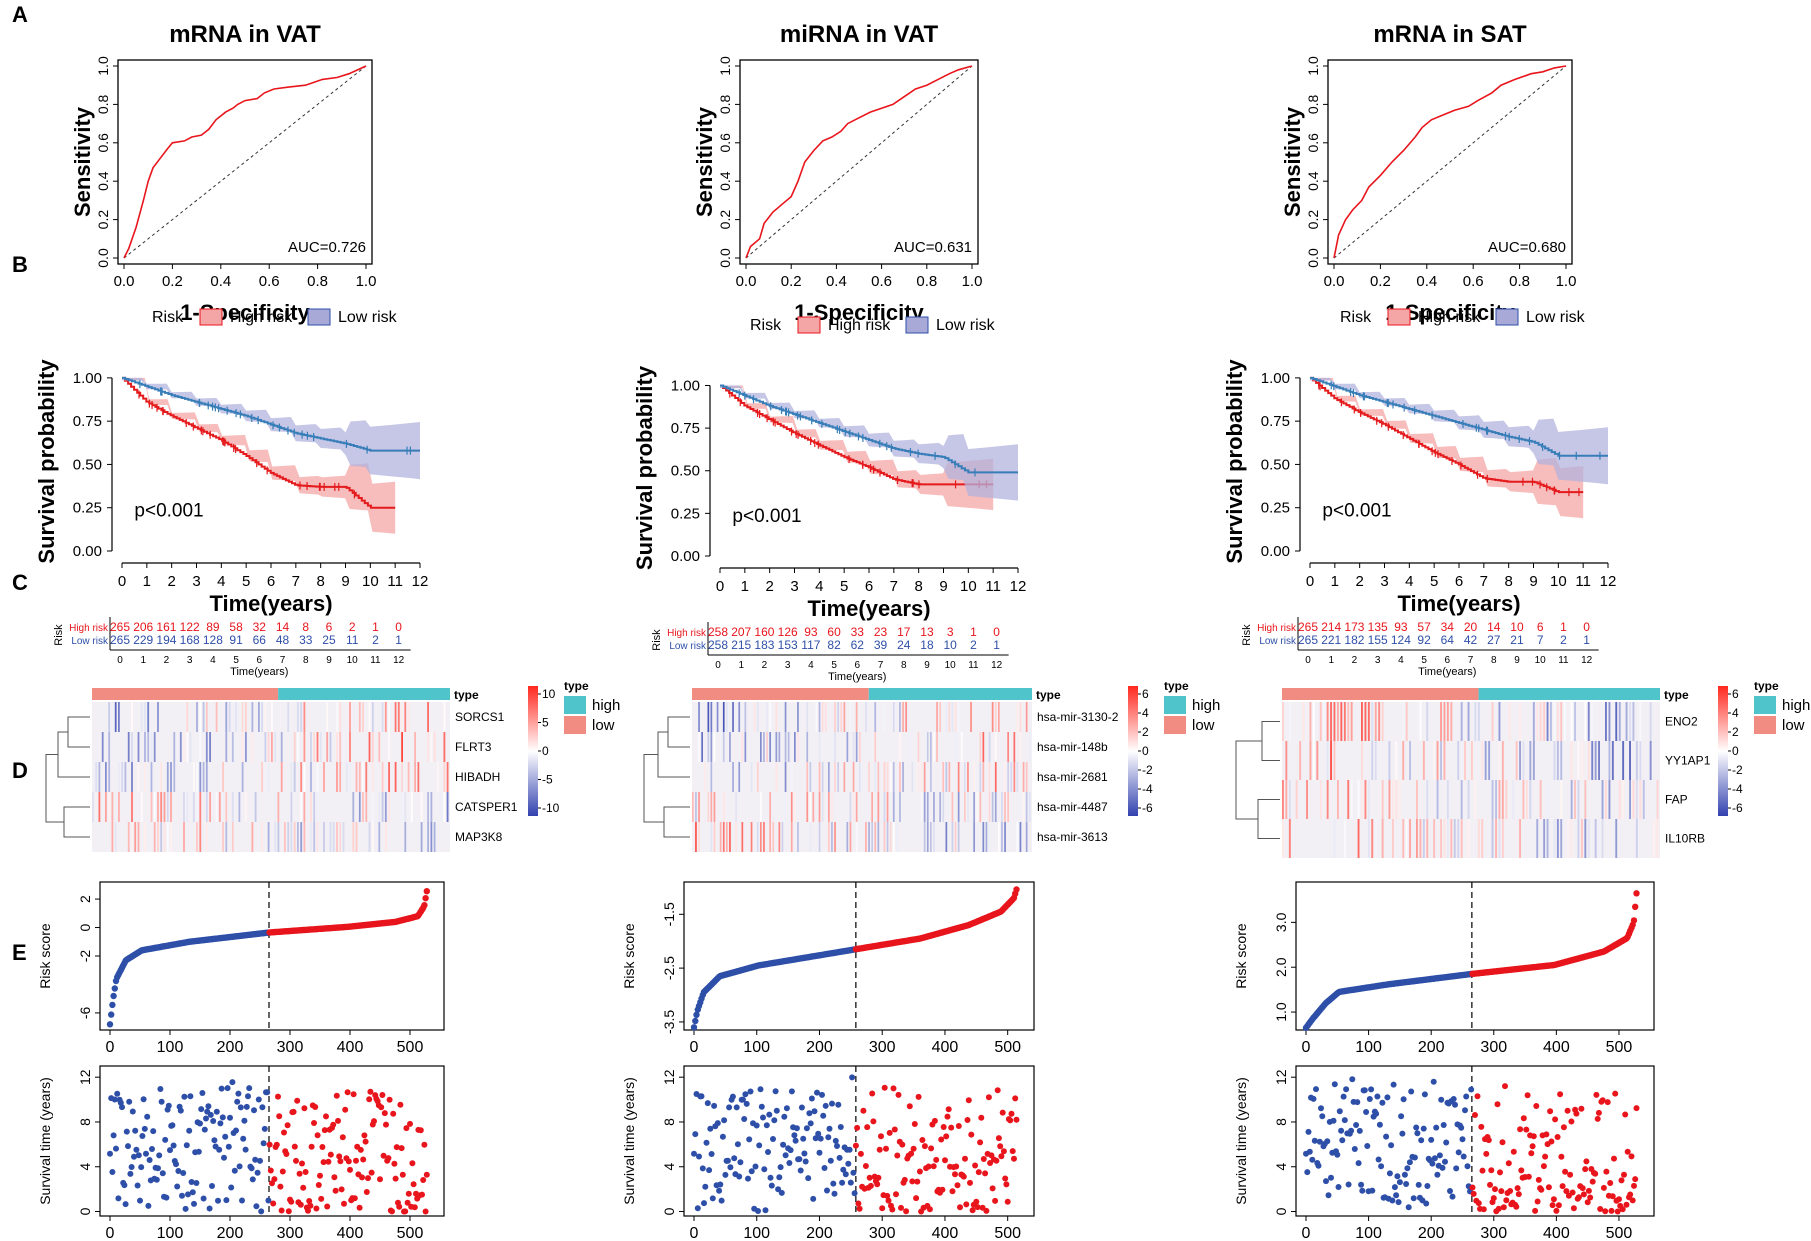  Describe the element at coordinates (694, 1027) in the screenshot. I see `risk-score-point` at that location.